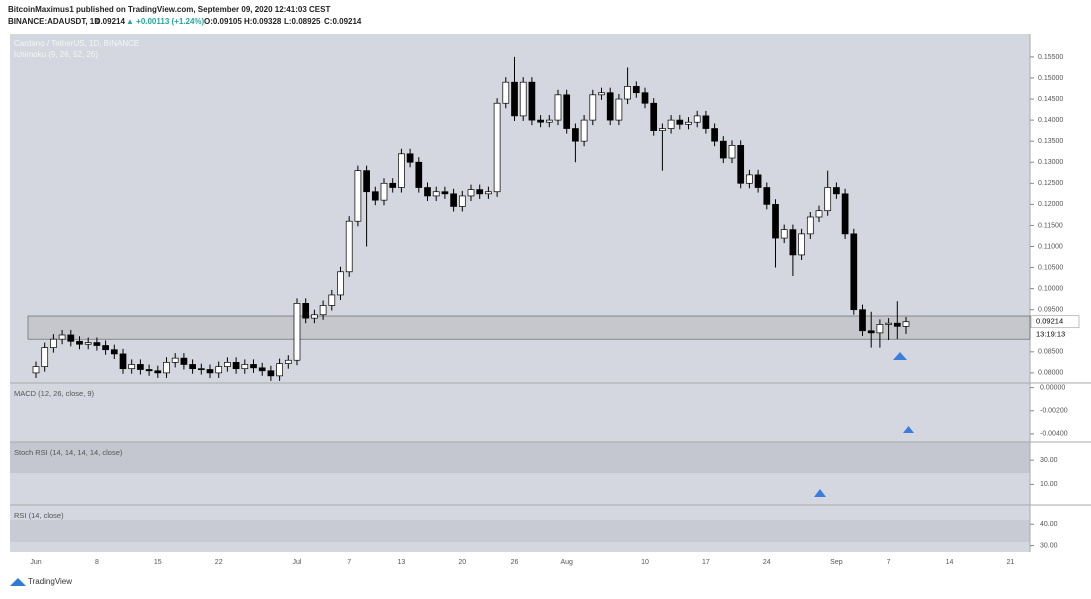  Describe the element at coordinates (35, 562) in the screenshot. I see `x-tick-label: Jun` at that location.